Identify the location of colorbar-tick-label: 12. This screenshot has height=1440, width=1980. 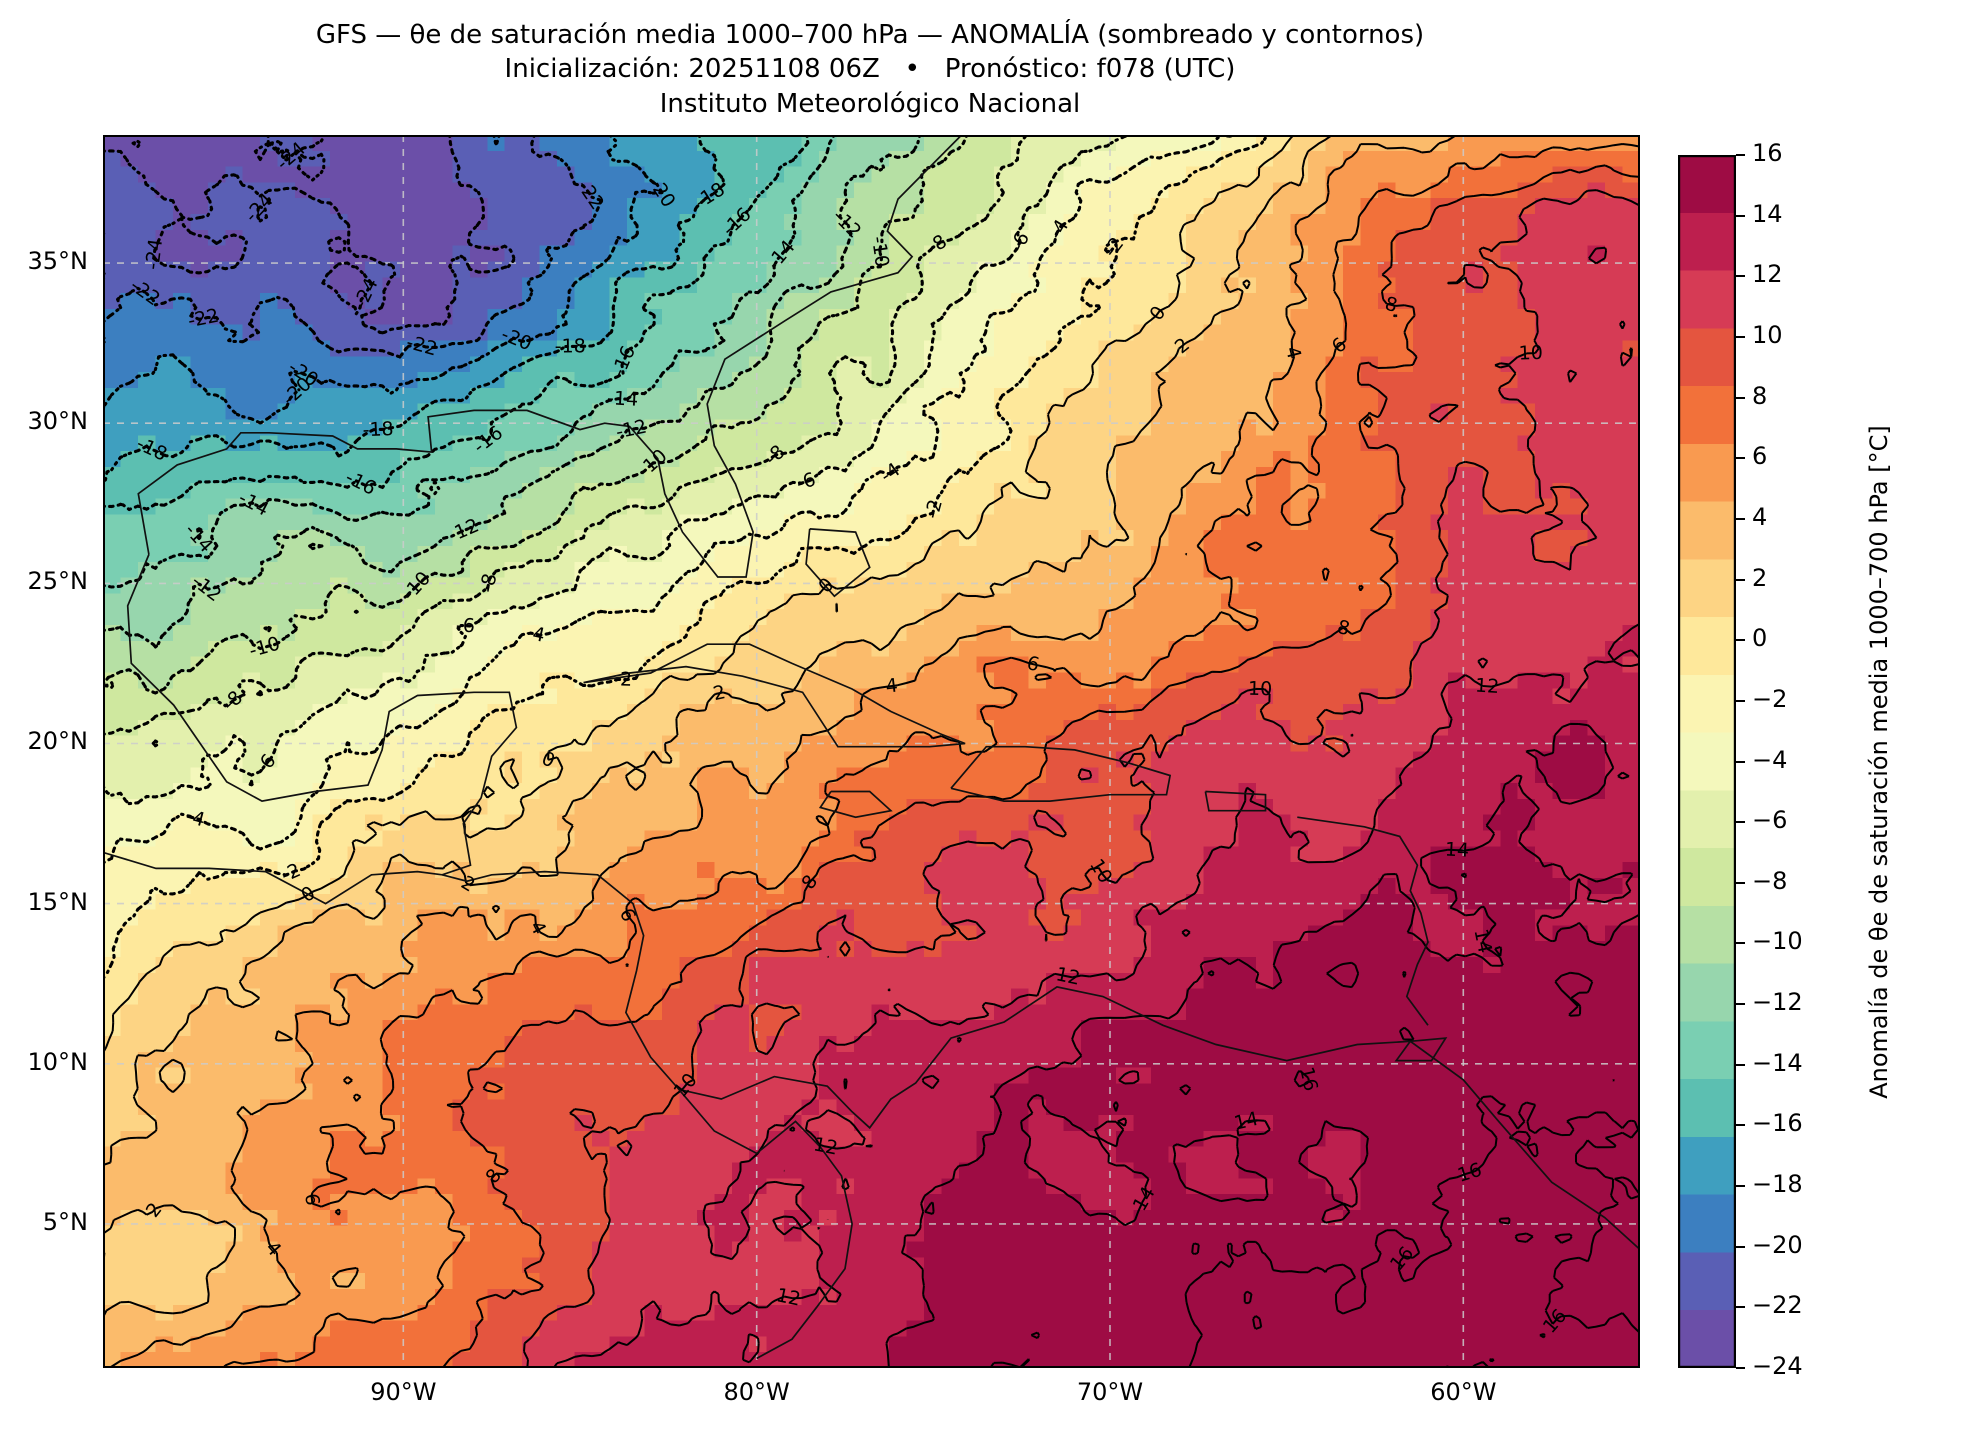
(1767, 274).